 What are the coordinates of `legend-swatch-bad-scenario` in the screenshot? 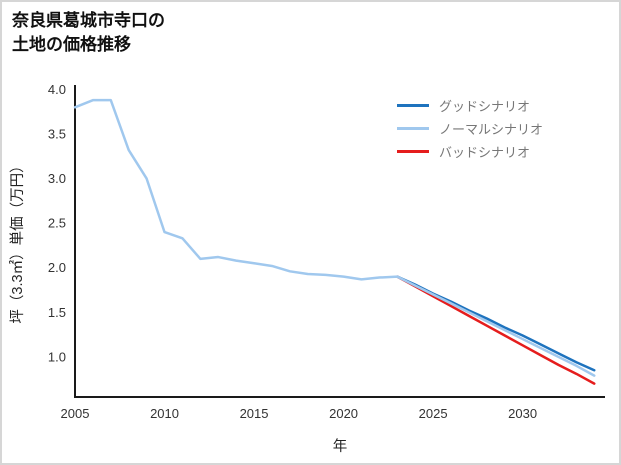 It's located at (413, 151).